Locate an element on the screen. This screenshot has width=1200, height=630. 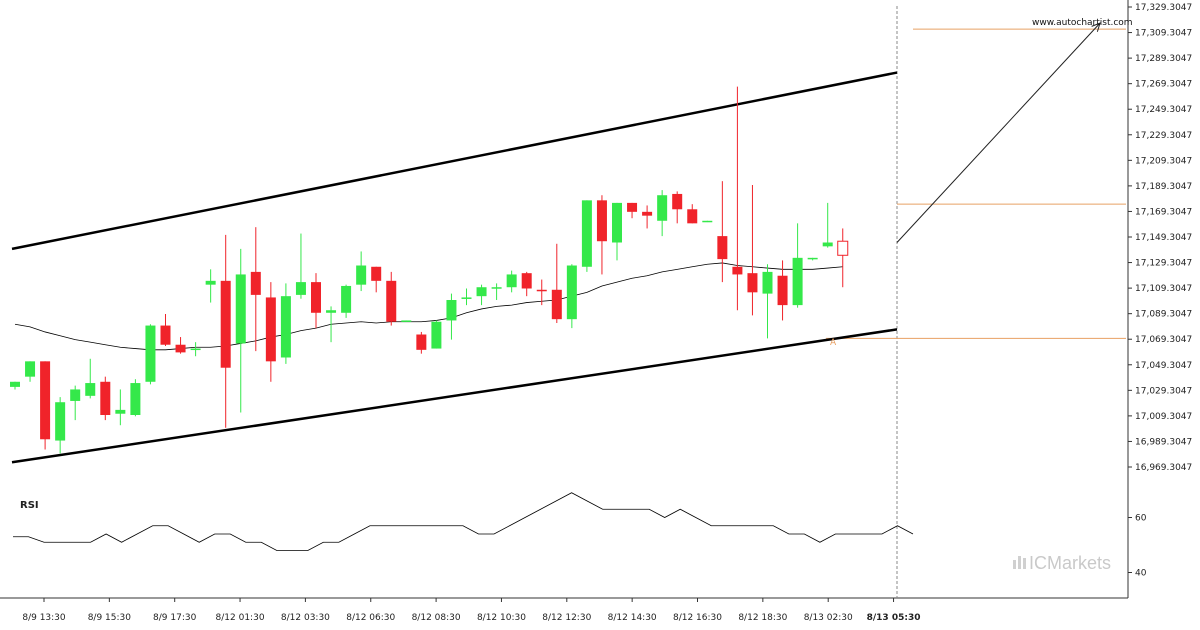
site-label: www.autochartist.com is located at coordinates (1082, 23).